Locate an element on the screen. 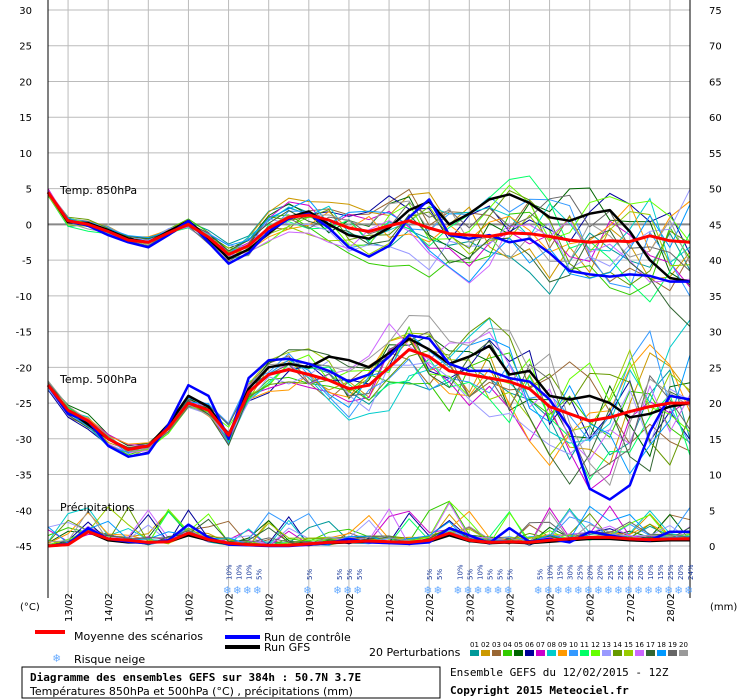 This screenshot has width=740, height=700. x-tick-label: 28/02 is located at coordinates (671, 607).